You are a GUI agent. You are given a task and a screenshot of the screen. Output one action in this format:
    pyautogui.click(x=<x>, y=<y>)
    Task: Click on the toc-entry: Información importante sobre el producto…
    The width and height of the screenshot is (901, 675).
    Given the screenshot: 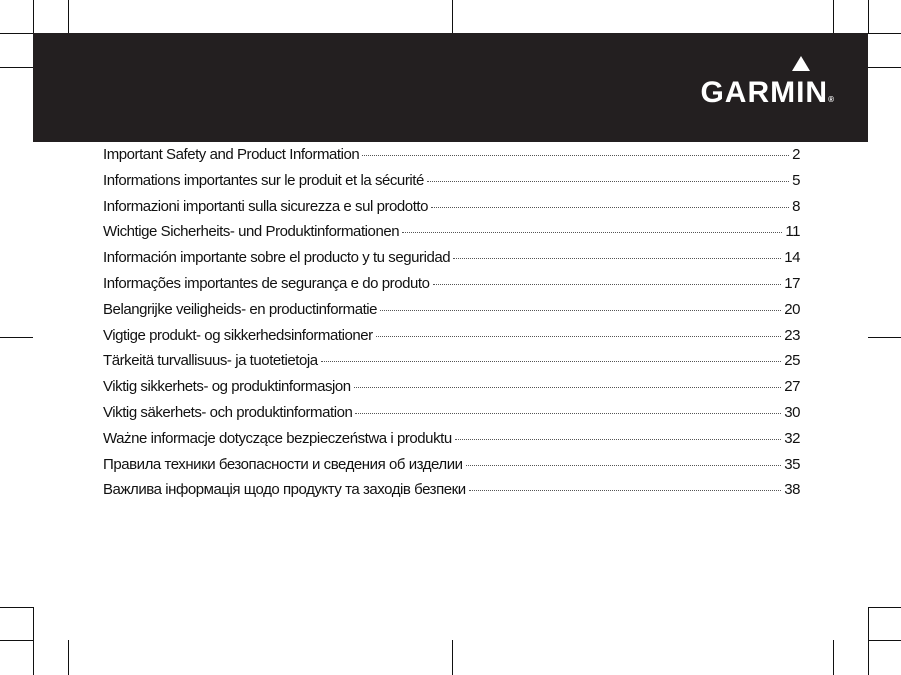 What is the action you would take?
    pyautogui.click(x=451, y=262)
    